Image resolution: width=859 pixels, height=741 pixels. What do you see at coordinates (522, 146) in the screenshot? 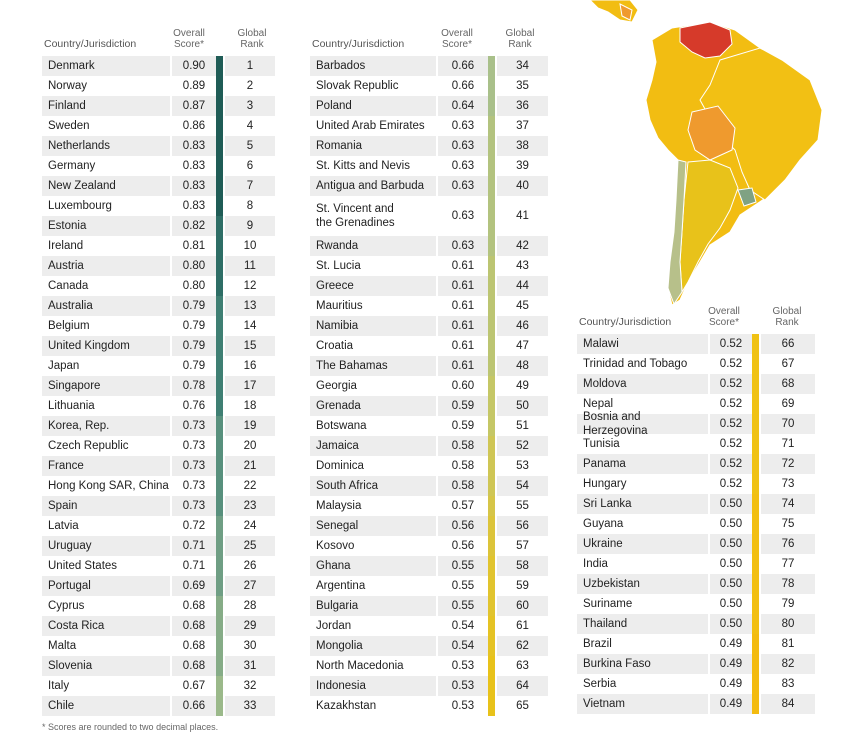
I see `global-rank: 38` at bounding box center [522, 146].